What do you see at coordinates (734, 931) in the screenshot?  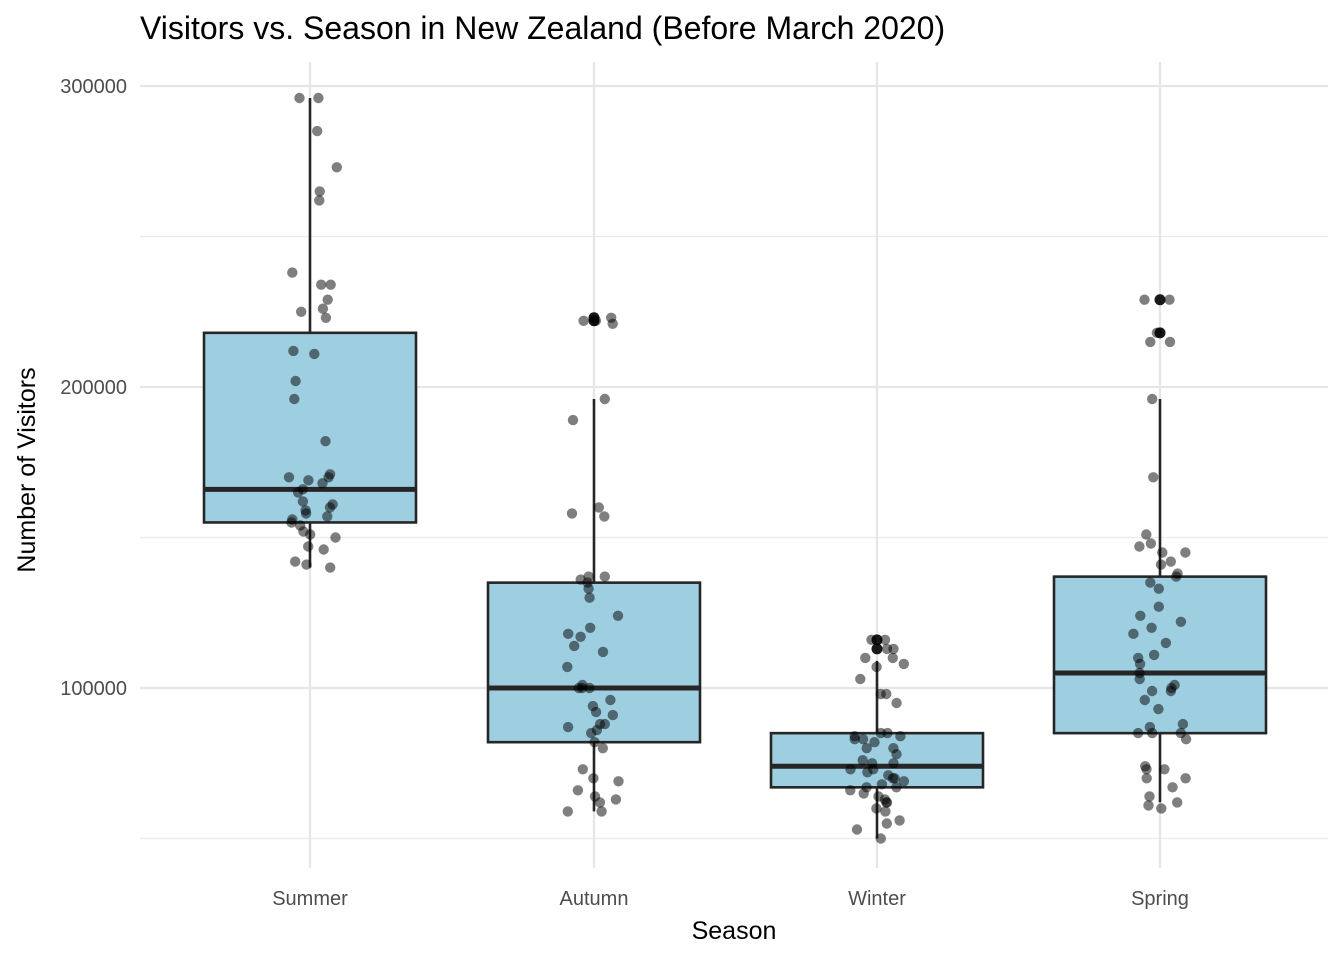 I see `x-axis-title: Season` at bounding box center [734, 931].